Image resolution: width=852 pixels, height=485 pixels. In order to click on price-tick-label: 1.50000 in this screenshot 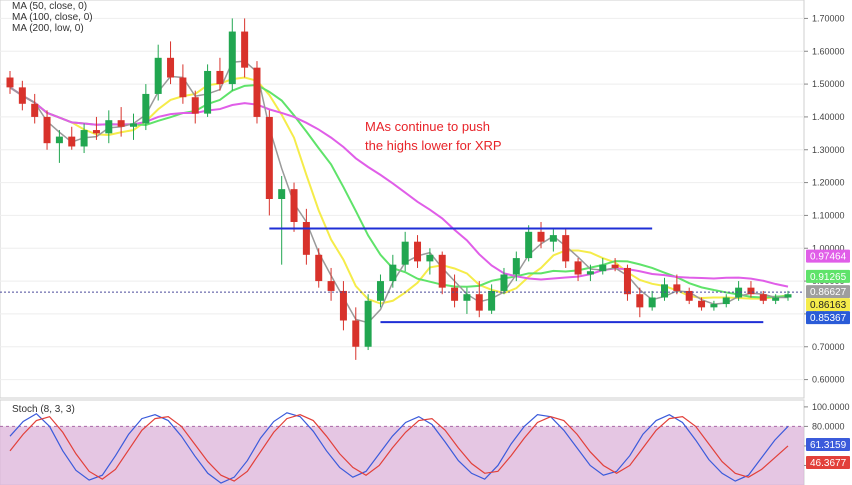, I will do `click(828, 84)`.